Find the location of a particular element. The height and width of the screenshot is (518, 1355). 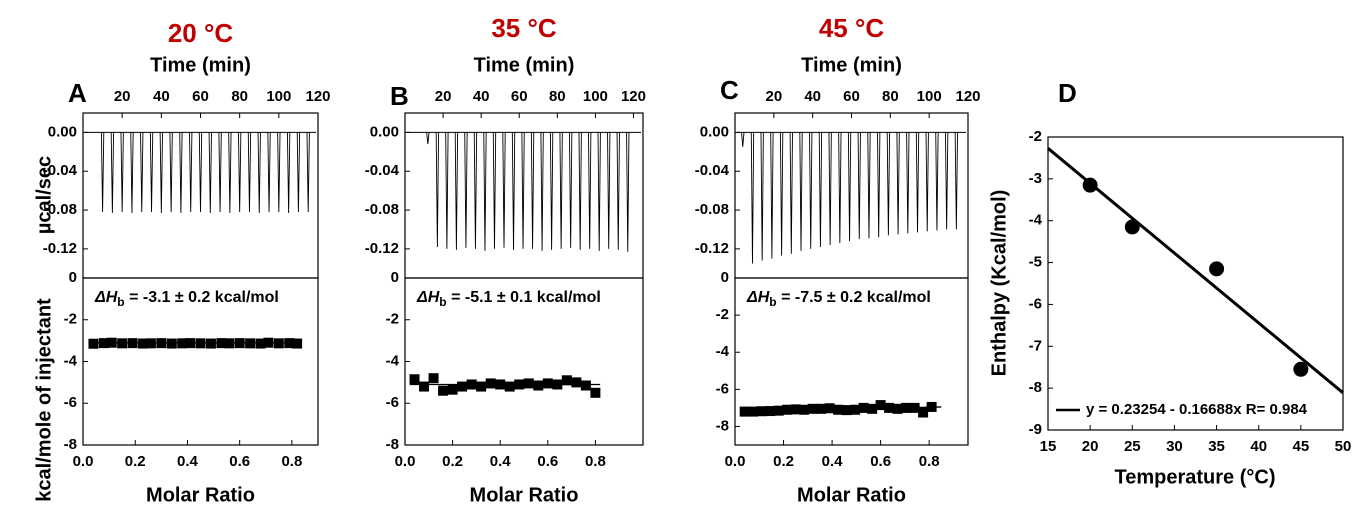

y-tick-label: -8 is located at coordinates (70, 444).